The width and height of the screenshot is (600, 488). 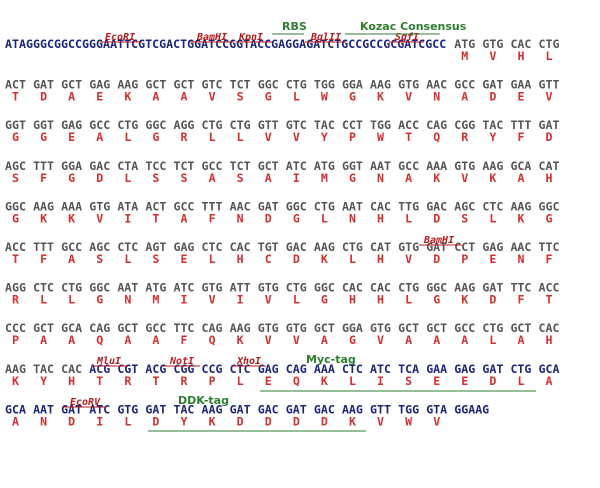 I want to click on codon: GAC, so click(x=324, y=409).